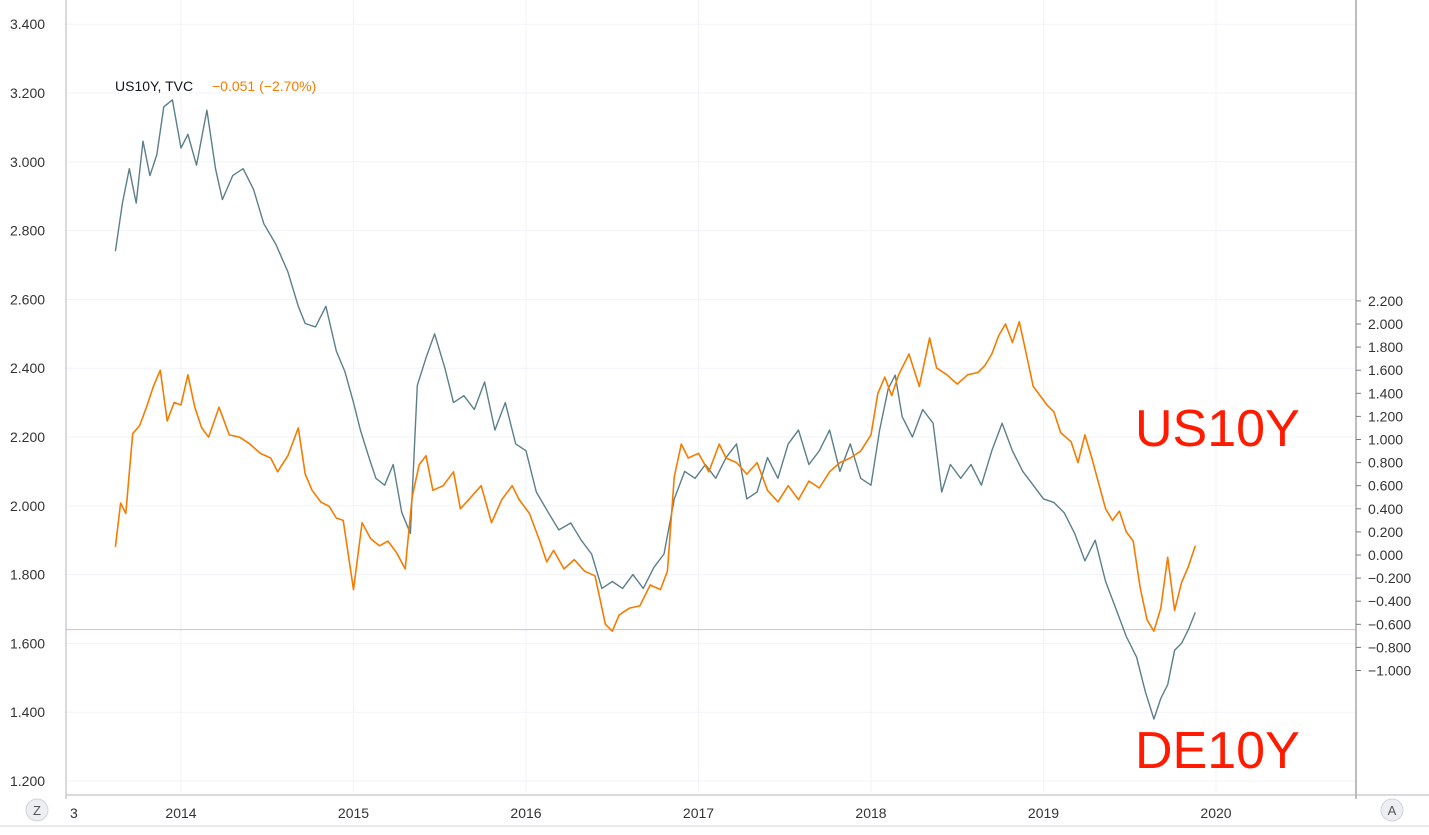  Describe the element at coordinates (27, 93) in the screenshot. I see `y-left-tick-label: 3.200` at that location.